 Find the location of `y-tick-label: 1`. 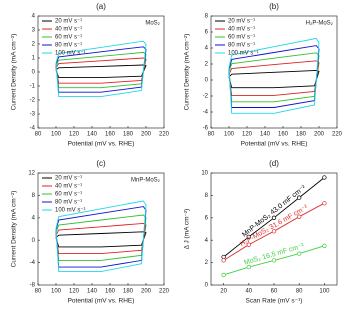

y-tick-label: 1 is located at coordinates (34, 59).